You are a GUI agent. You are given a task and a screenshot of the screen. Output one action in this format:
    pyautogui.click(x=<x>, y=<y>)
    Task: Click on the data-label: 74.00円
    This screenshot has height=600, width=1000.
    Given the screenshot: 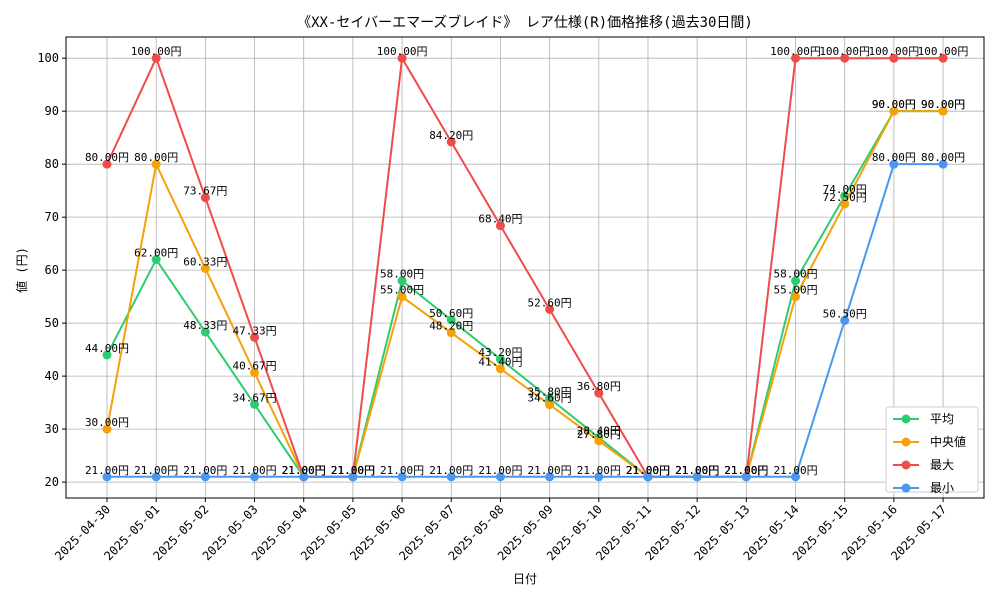 What is the action you would take?
    pyautogui.click(x=845, y=189)
    